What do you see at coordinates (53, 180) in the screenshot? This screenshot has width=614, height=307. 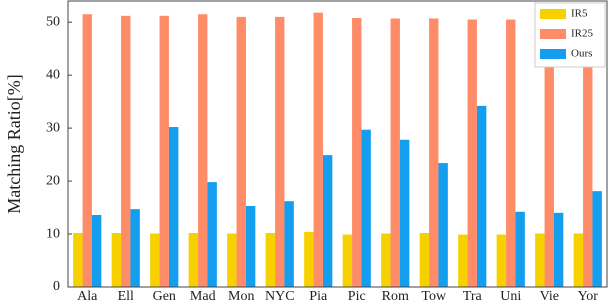 I see `y-tick-label: 20` at bounding box center [53, 180].